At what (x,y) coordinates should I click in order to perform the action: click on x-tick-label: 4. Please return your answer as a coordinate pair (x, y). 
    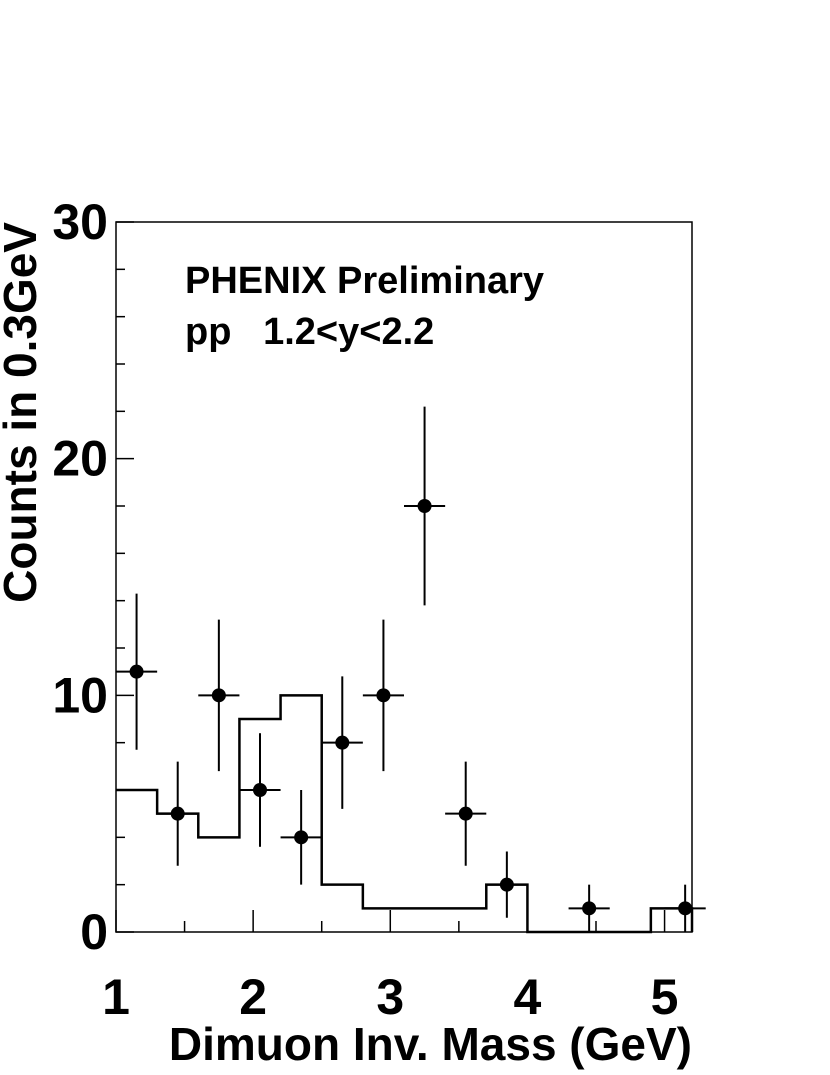
    Looking at the image, I should click on (528, 997).